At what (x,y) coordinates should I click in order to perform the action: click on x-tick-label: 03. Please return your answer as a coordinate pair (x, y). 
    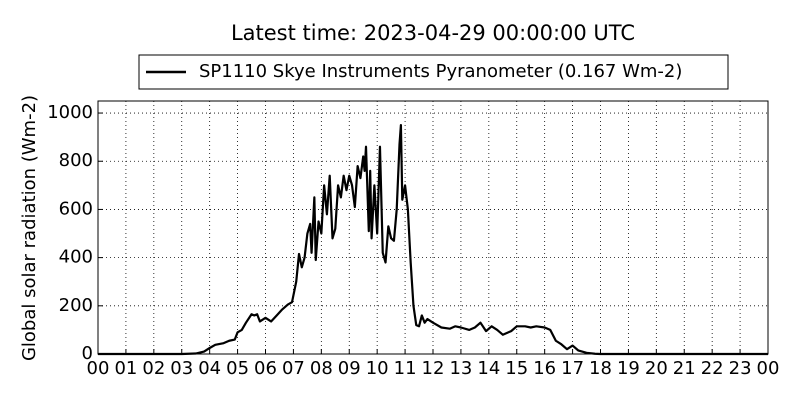
    Looking at the image, I should click on (181, 368).